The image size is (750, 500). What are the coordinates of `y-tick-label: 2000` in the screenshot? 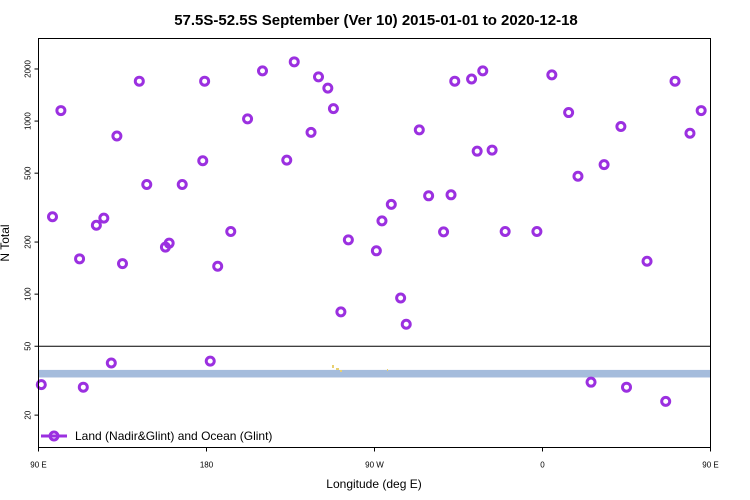 It's located at (28, 69).